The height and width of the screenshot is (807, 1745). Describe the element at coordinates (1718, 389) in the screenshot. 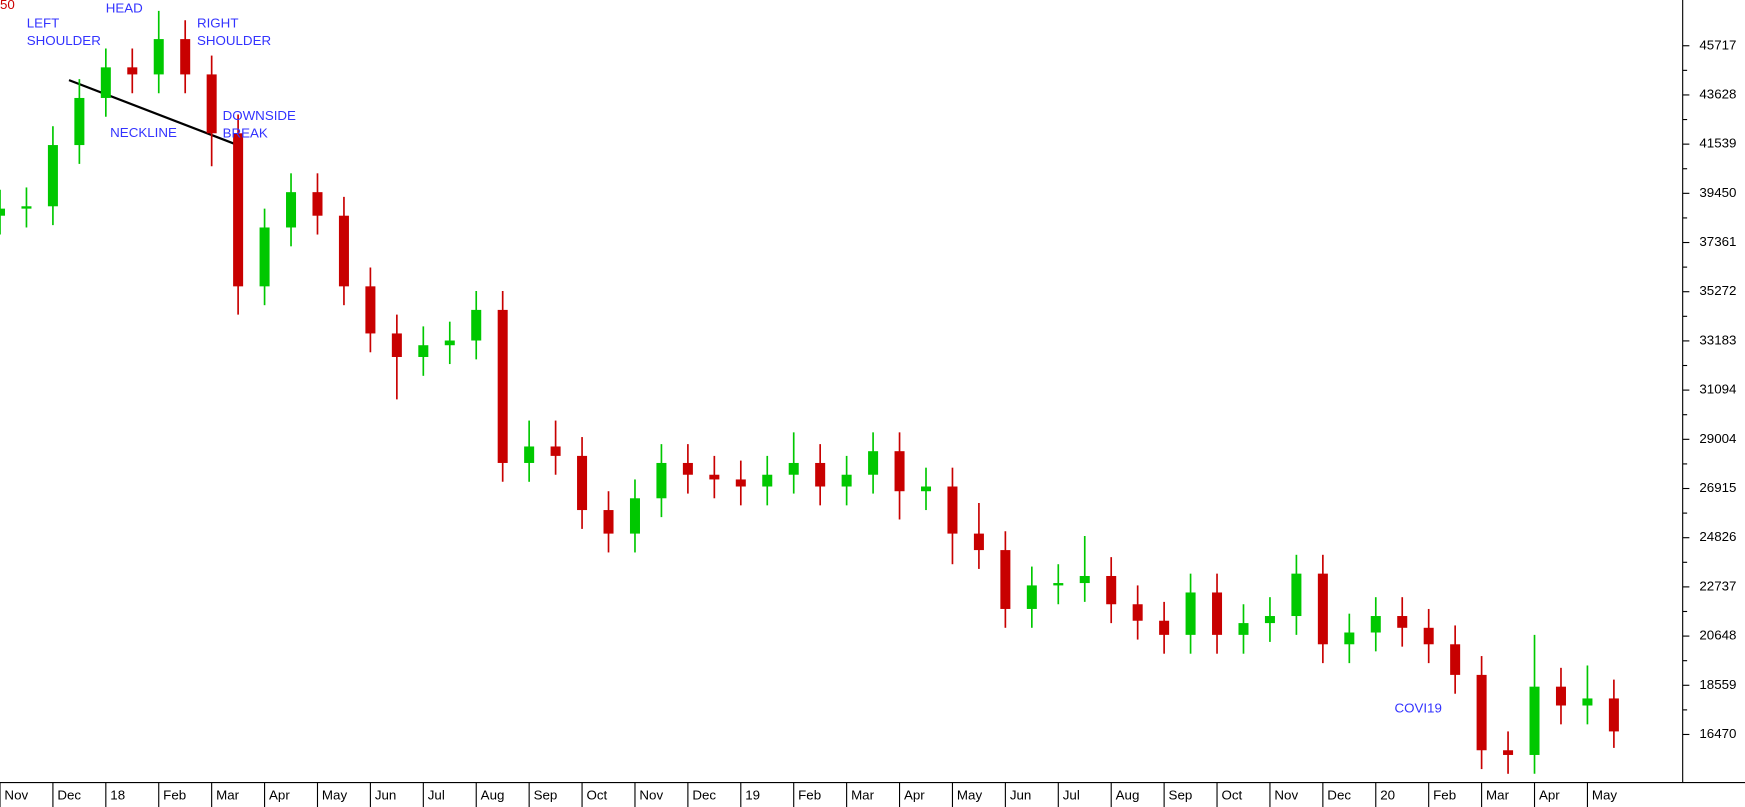

I see `y-tick-label: 31094` at that location.